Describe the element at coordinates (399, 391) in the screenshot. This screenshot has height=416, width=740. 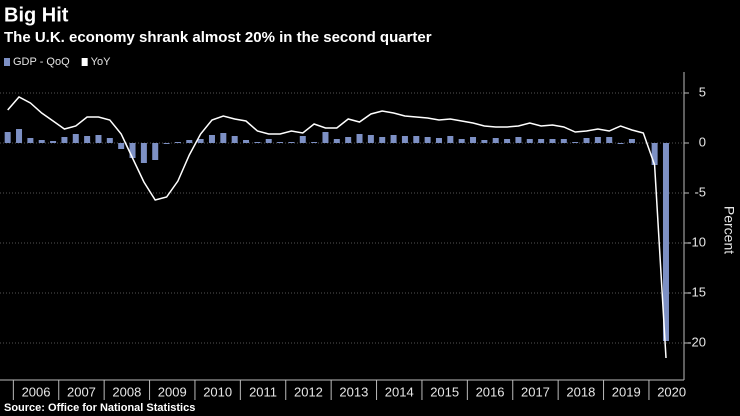
I see `x-tick-label: 2014` at that location.